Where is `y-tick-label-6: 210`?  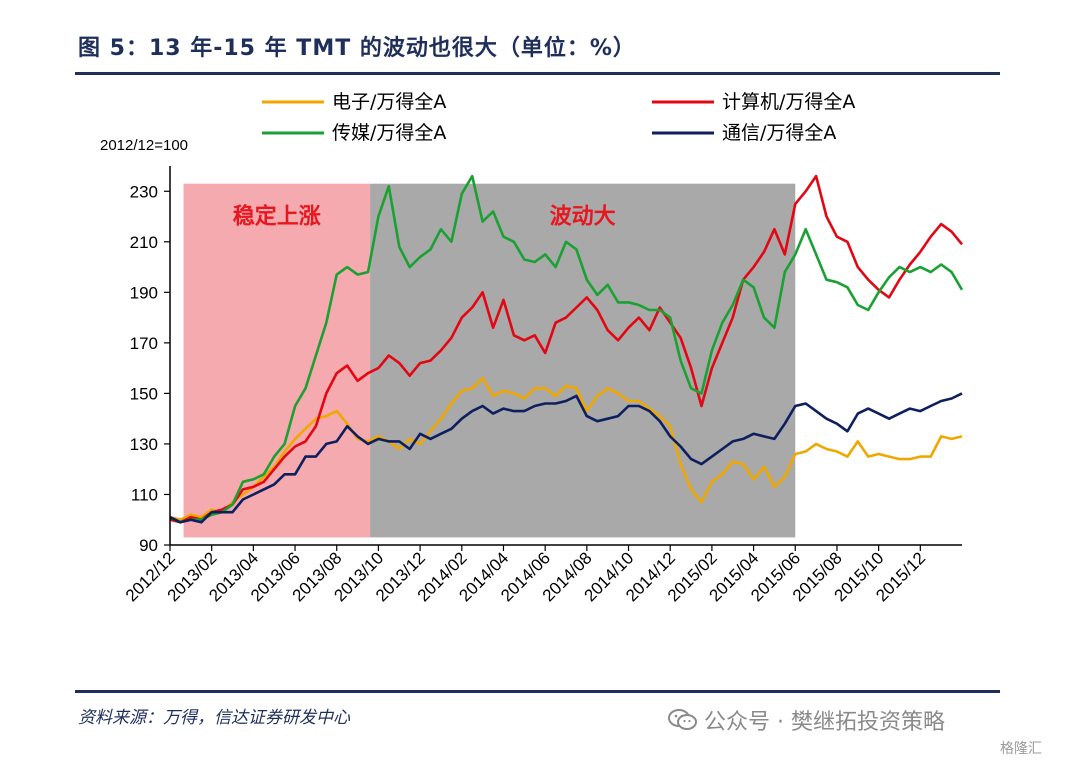 y-tick-label-6: 210 is located at coordinates (144, 242).